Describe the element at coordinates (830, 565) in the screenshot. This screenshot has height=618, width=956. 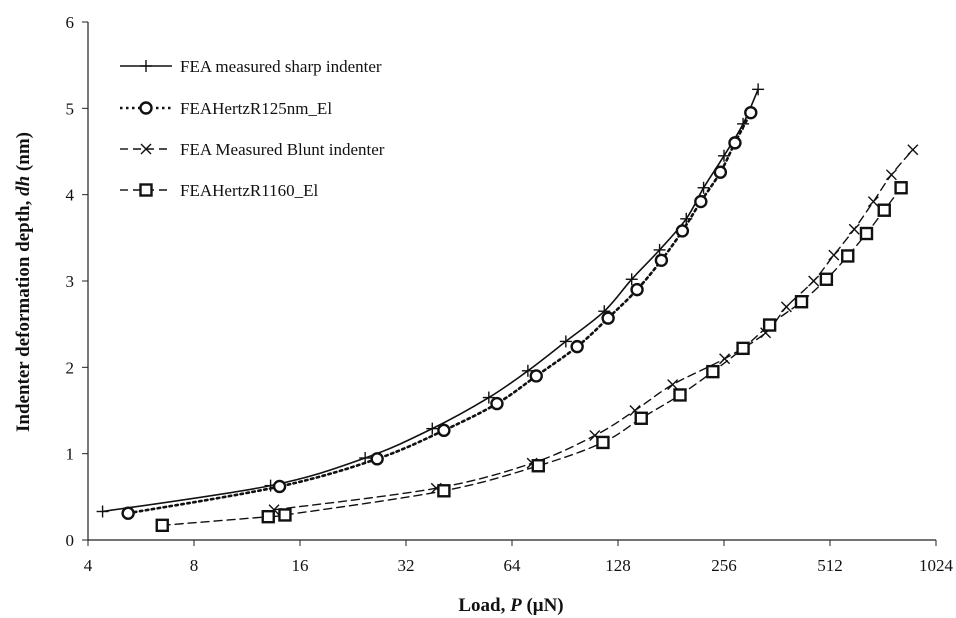
I see `x-tick-label: 512` at that location.